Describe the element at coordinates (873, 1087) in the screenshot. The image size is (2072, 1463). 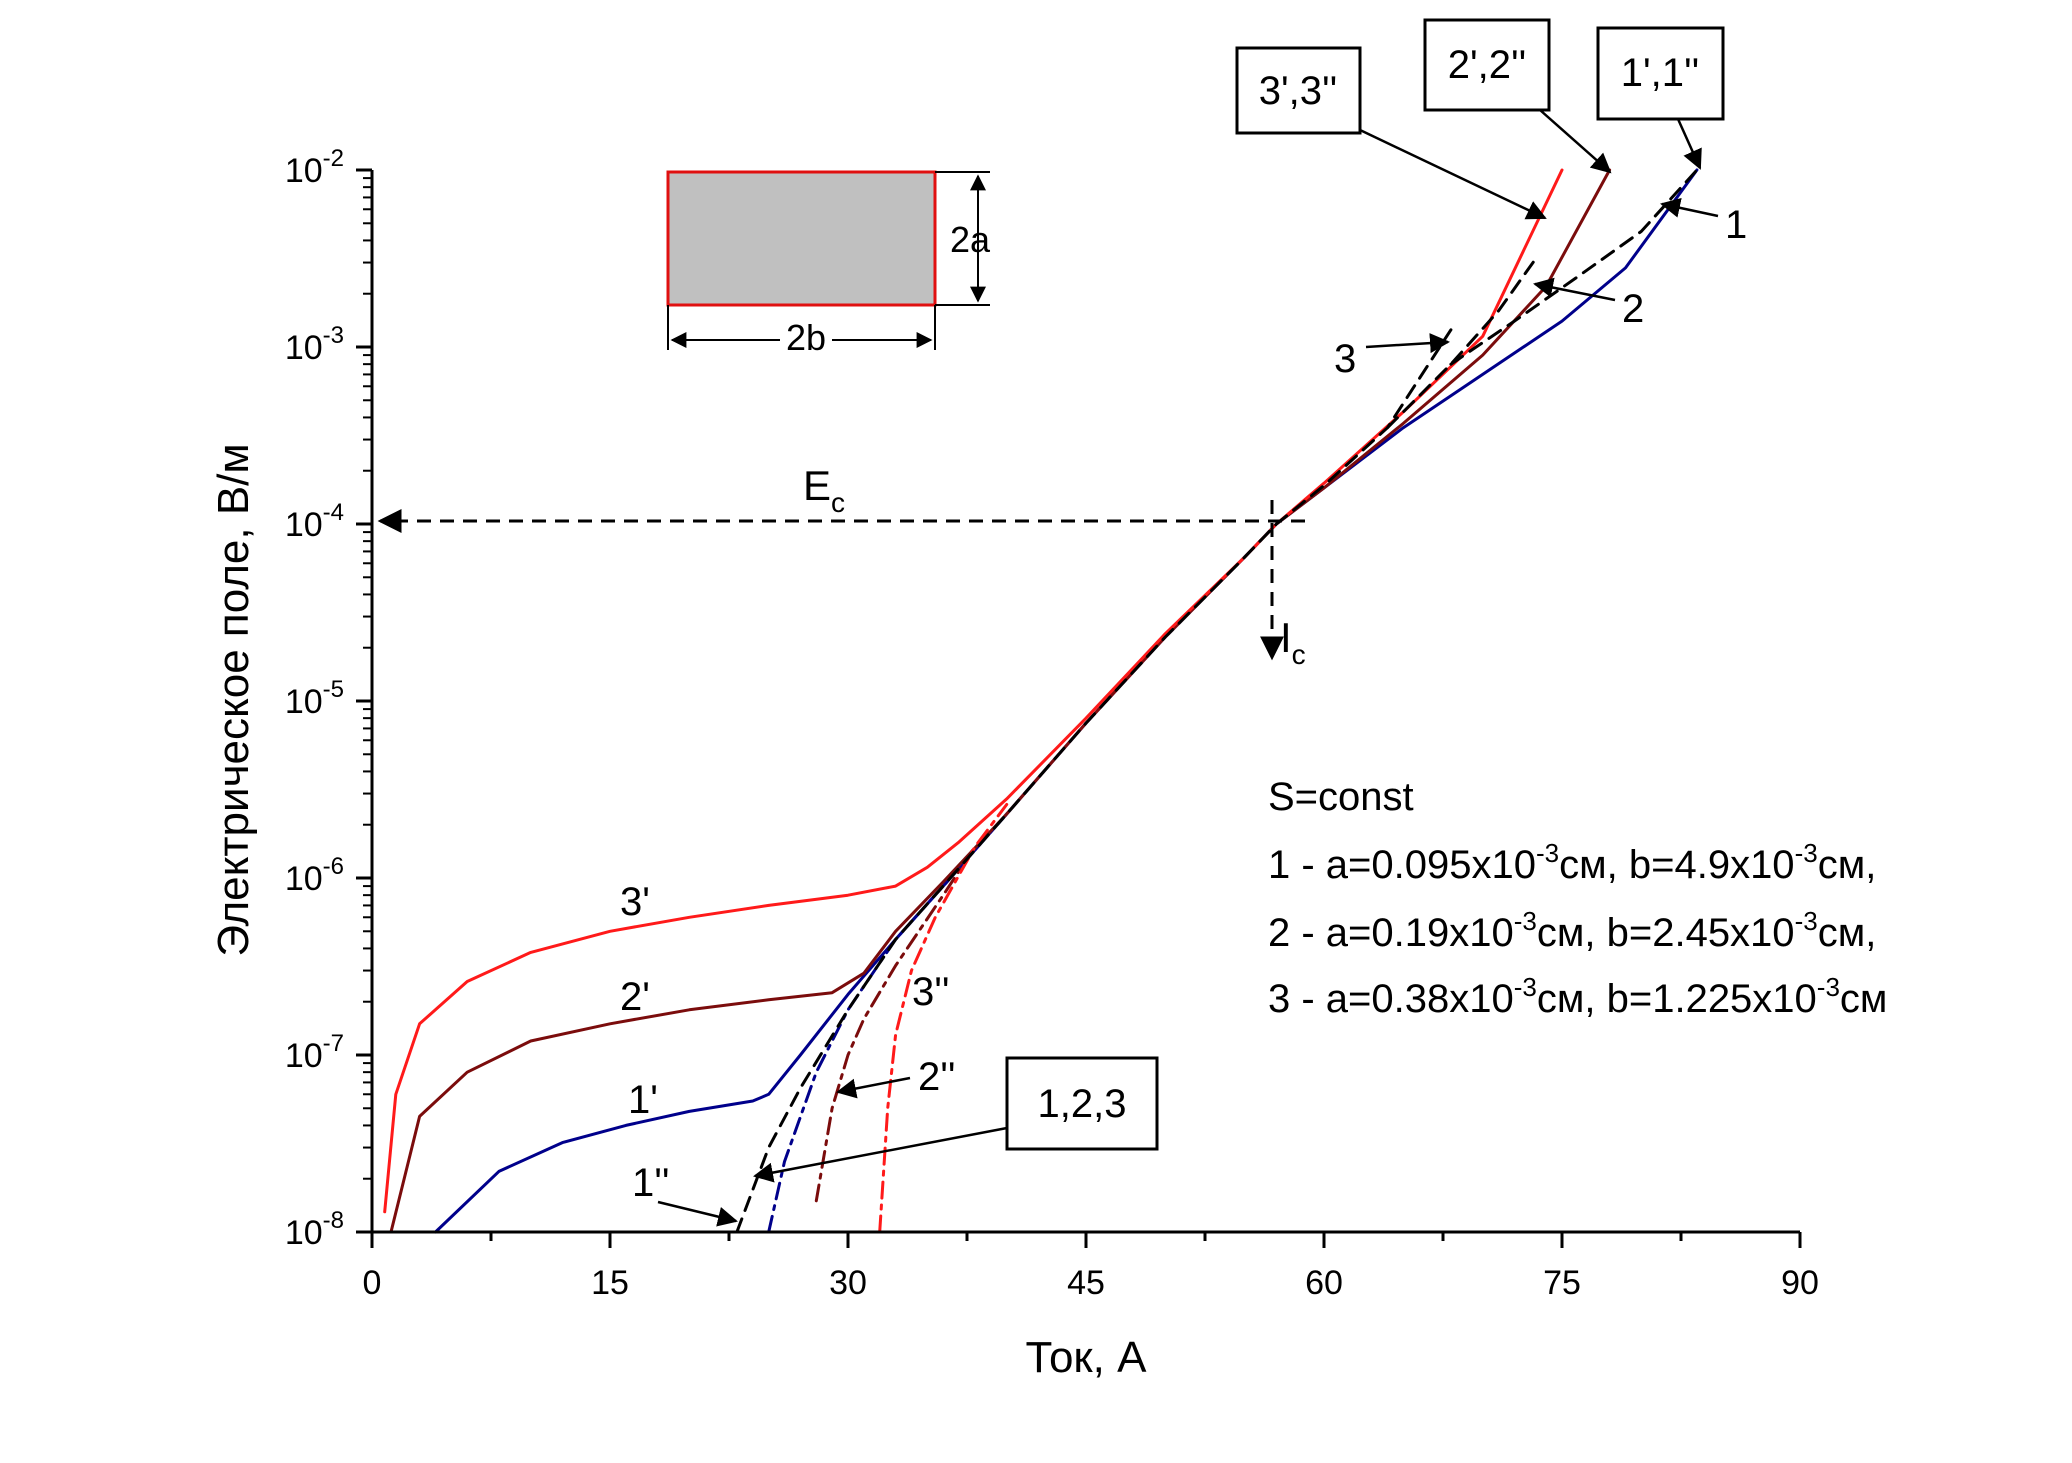
I see `arrow-2dprime` at that location.